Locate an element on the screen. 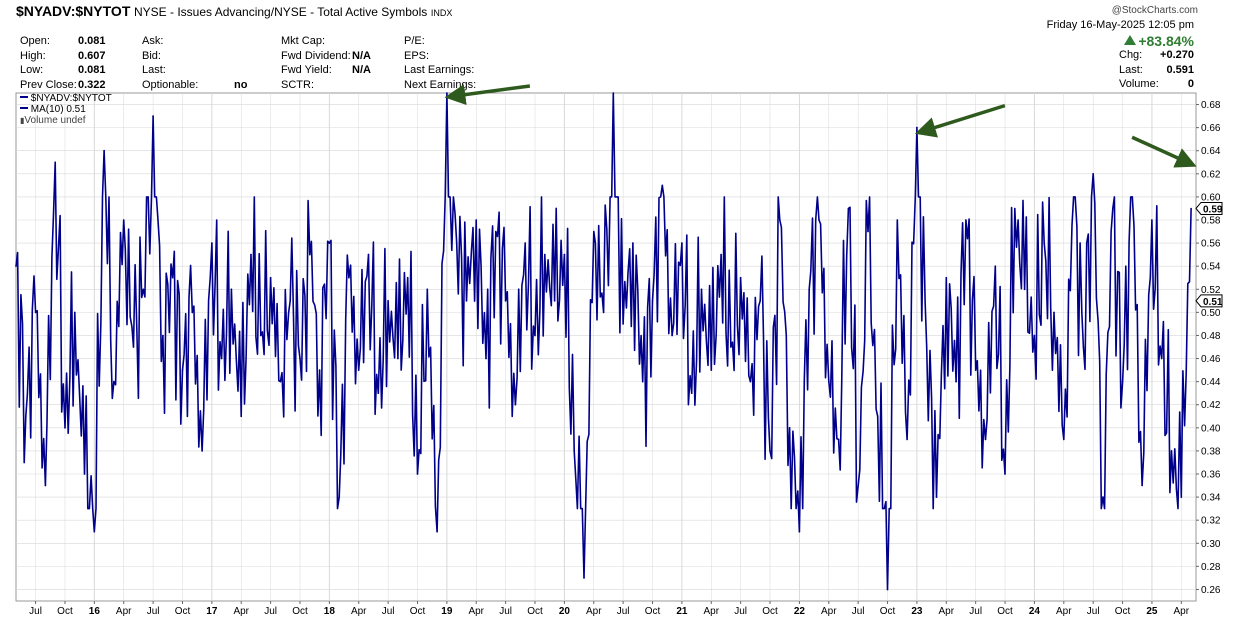  quote-label: Open: is located at coordinates (35, 41).